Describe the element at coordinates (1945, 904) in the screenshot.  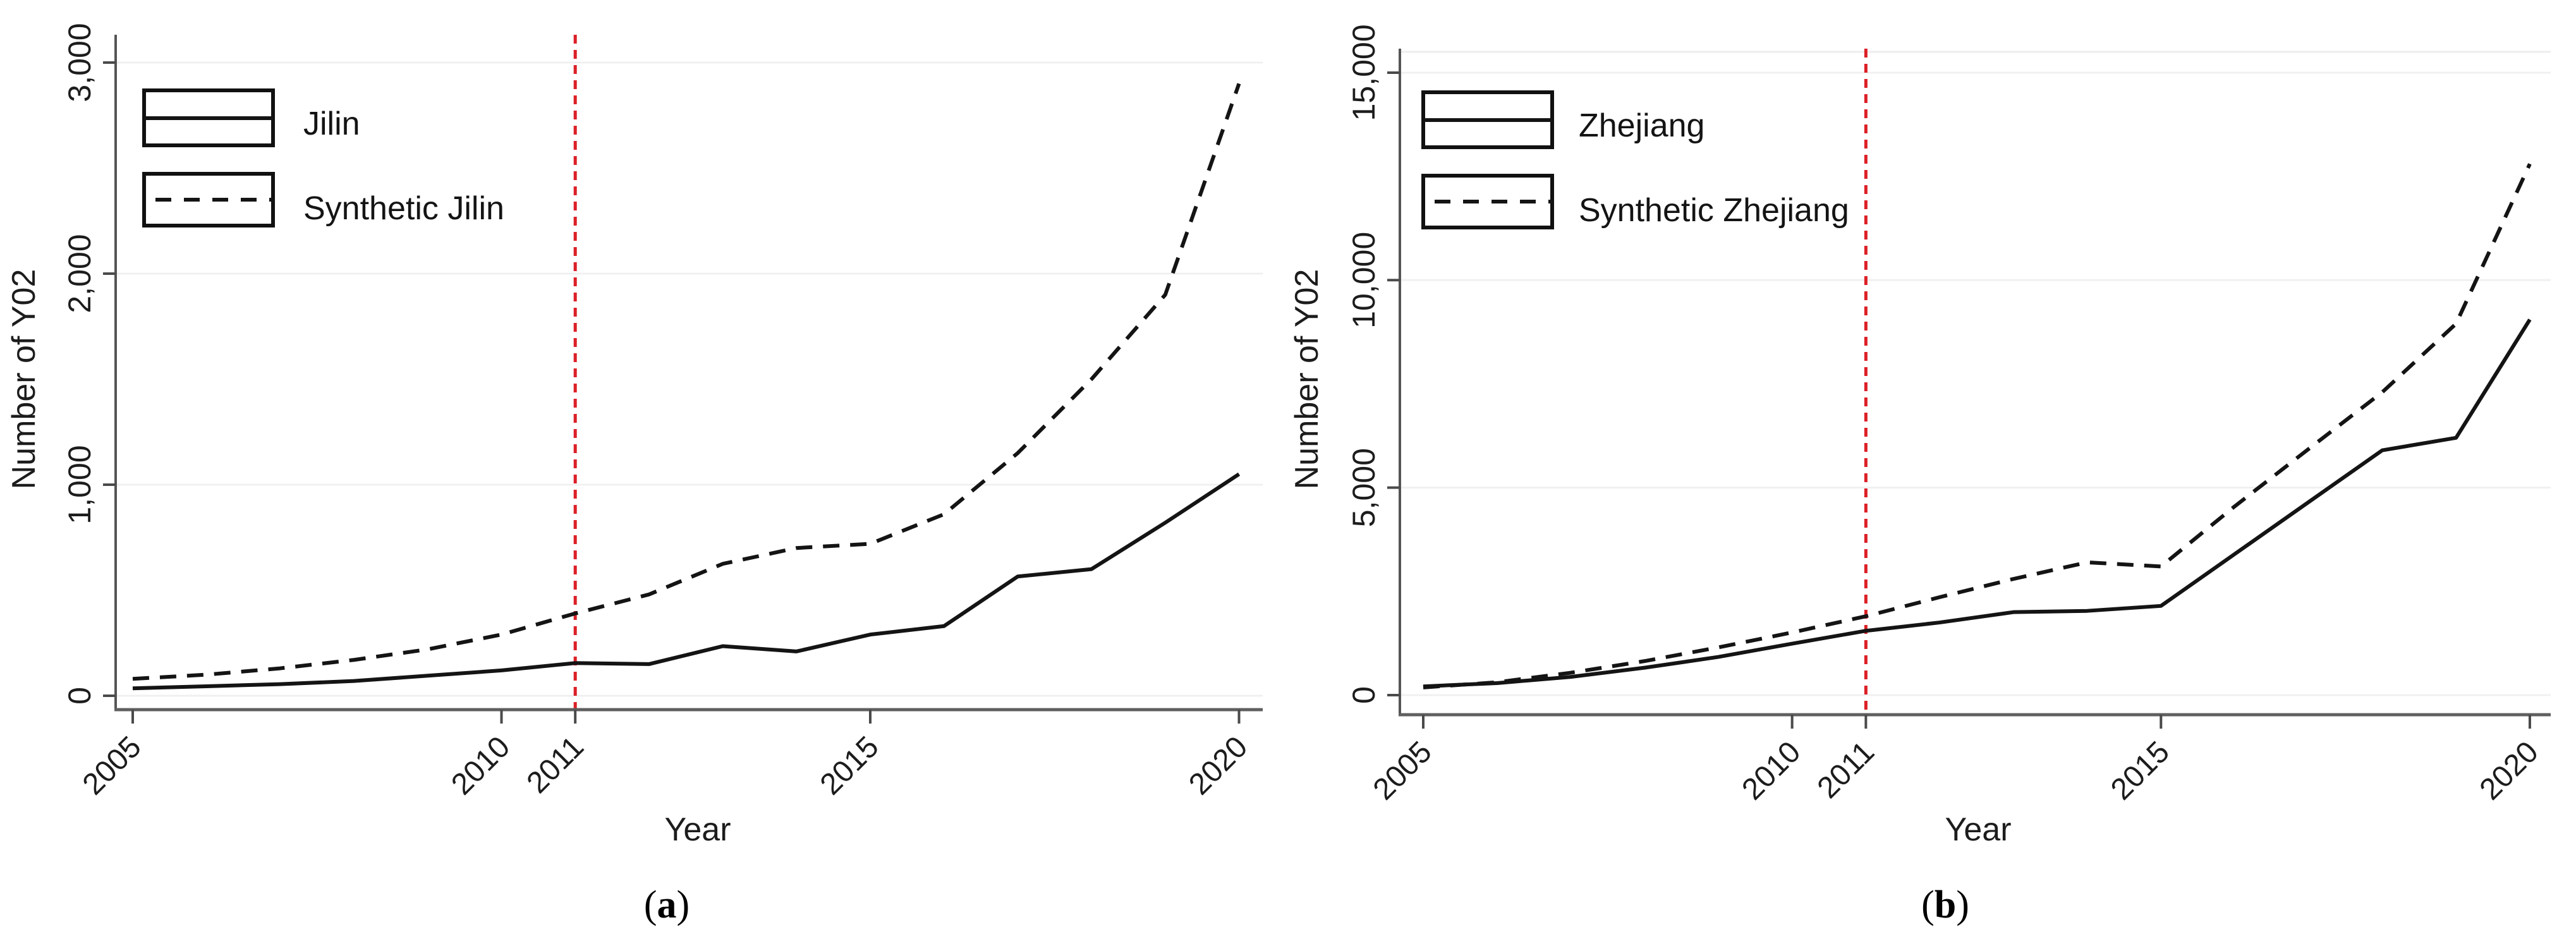
I see `caption-panel-b: (b)` at that location.